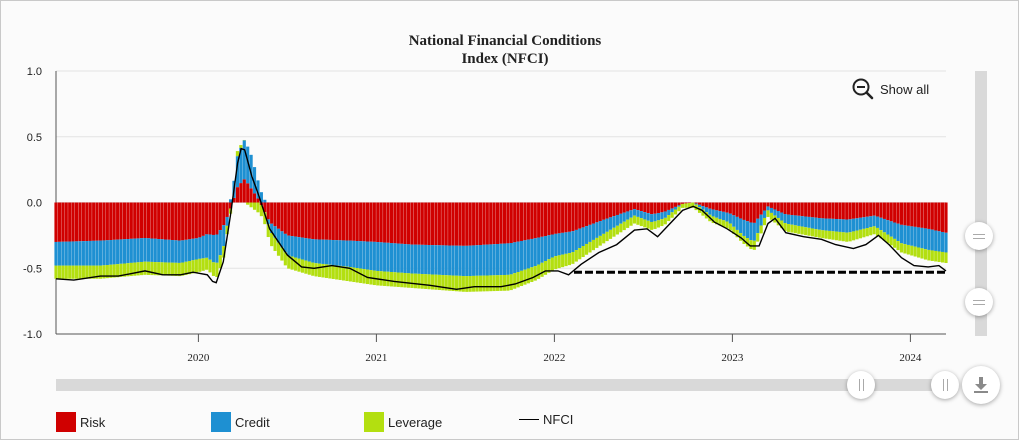 This screenshot has height=440, width=1019. I want to click on x-tick-label: 2024, so click(910, 358).